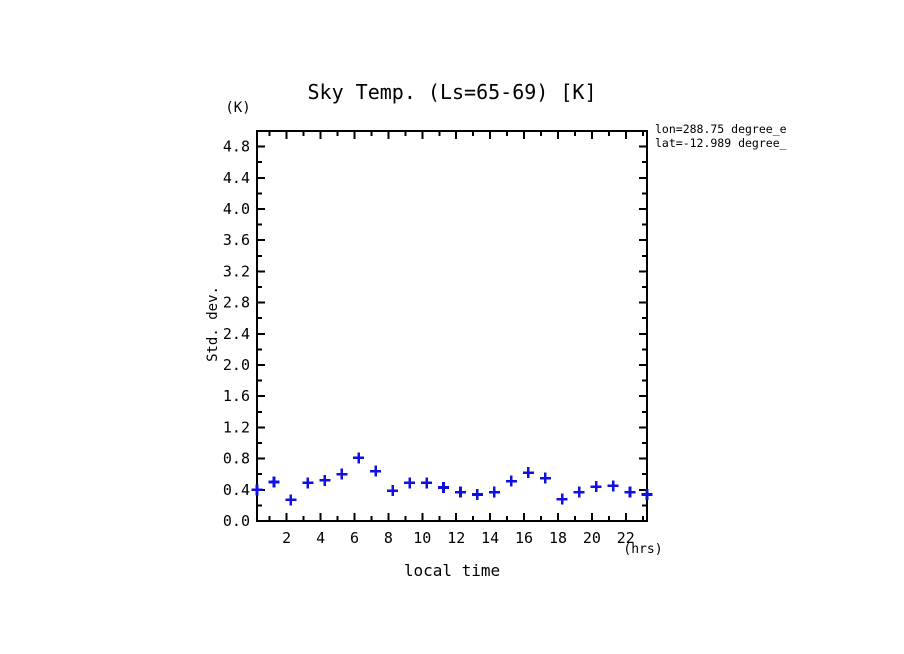 This screenshot has width=904, height=654. Describe the element at coordinates (456, 538) in the screenshot. I see `x-tick-label: 12` at that location.